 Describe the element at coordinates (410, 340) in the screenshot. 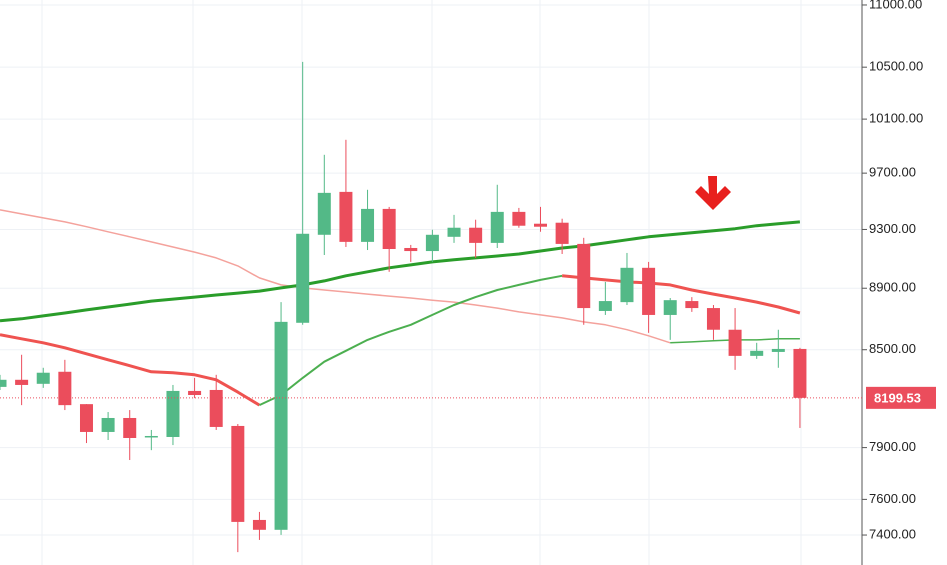

I see `moving-average-line` at that location.